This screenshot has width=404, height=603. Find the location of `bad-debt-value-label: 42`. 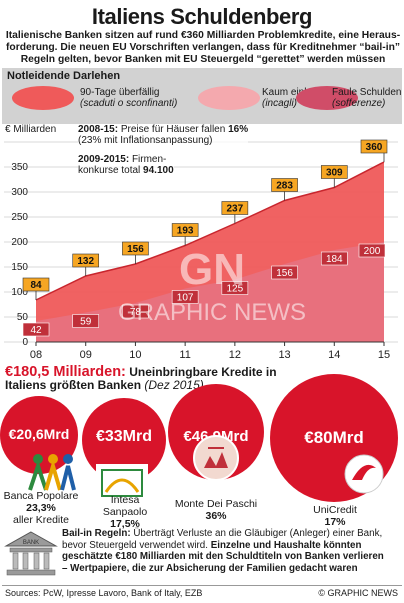

bad-debt-value-label: 42 is located at coordinates (36, 330).